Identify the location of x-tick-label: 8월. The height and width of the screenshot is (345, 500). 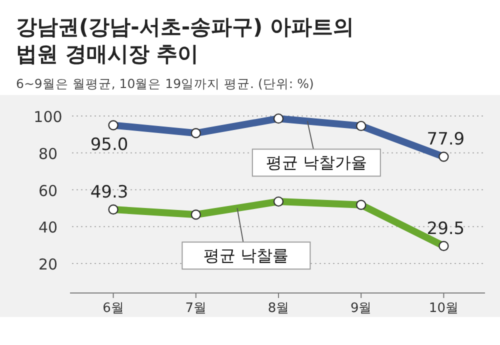
(279, 308).